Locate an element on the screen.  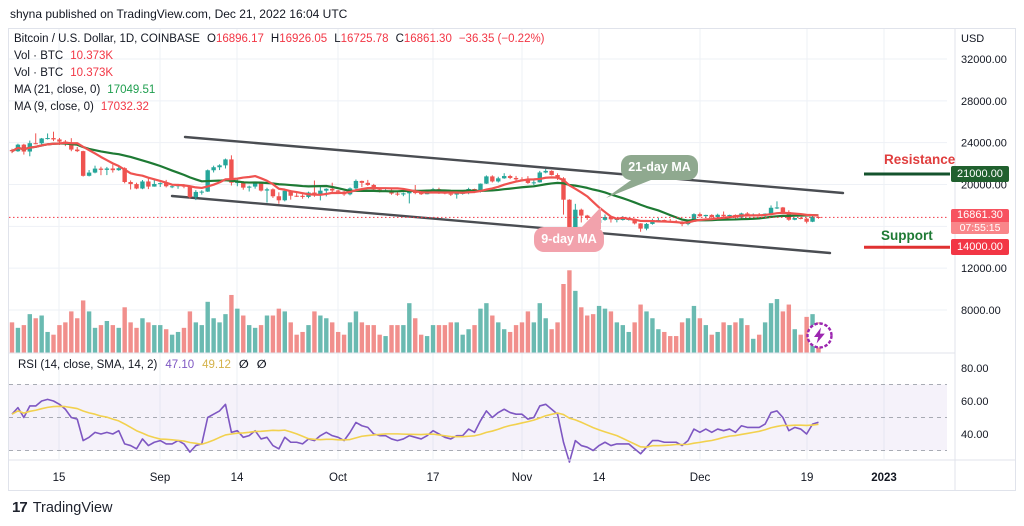
ohlc-high-label: H is located at coordinates (275, 39).